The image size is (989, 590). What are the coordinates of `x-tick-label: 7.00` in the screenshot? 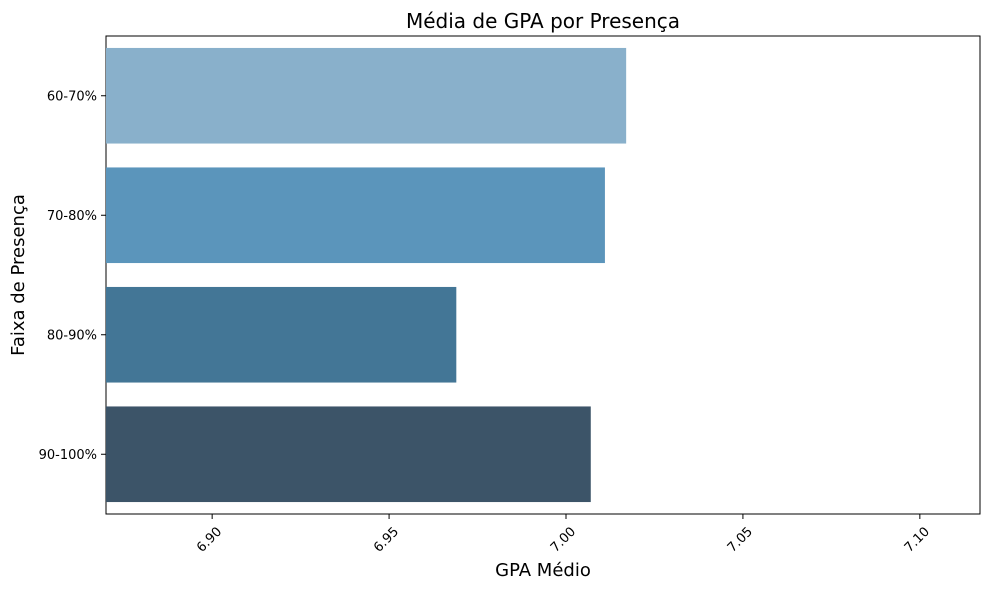 It's located at (563, 539).